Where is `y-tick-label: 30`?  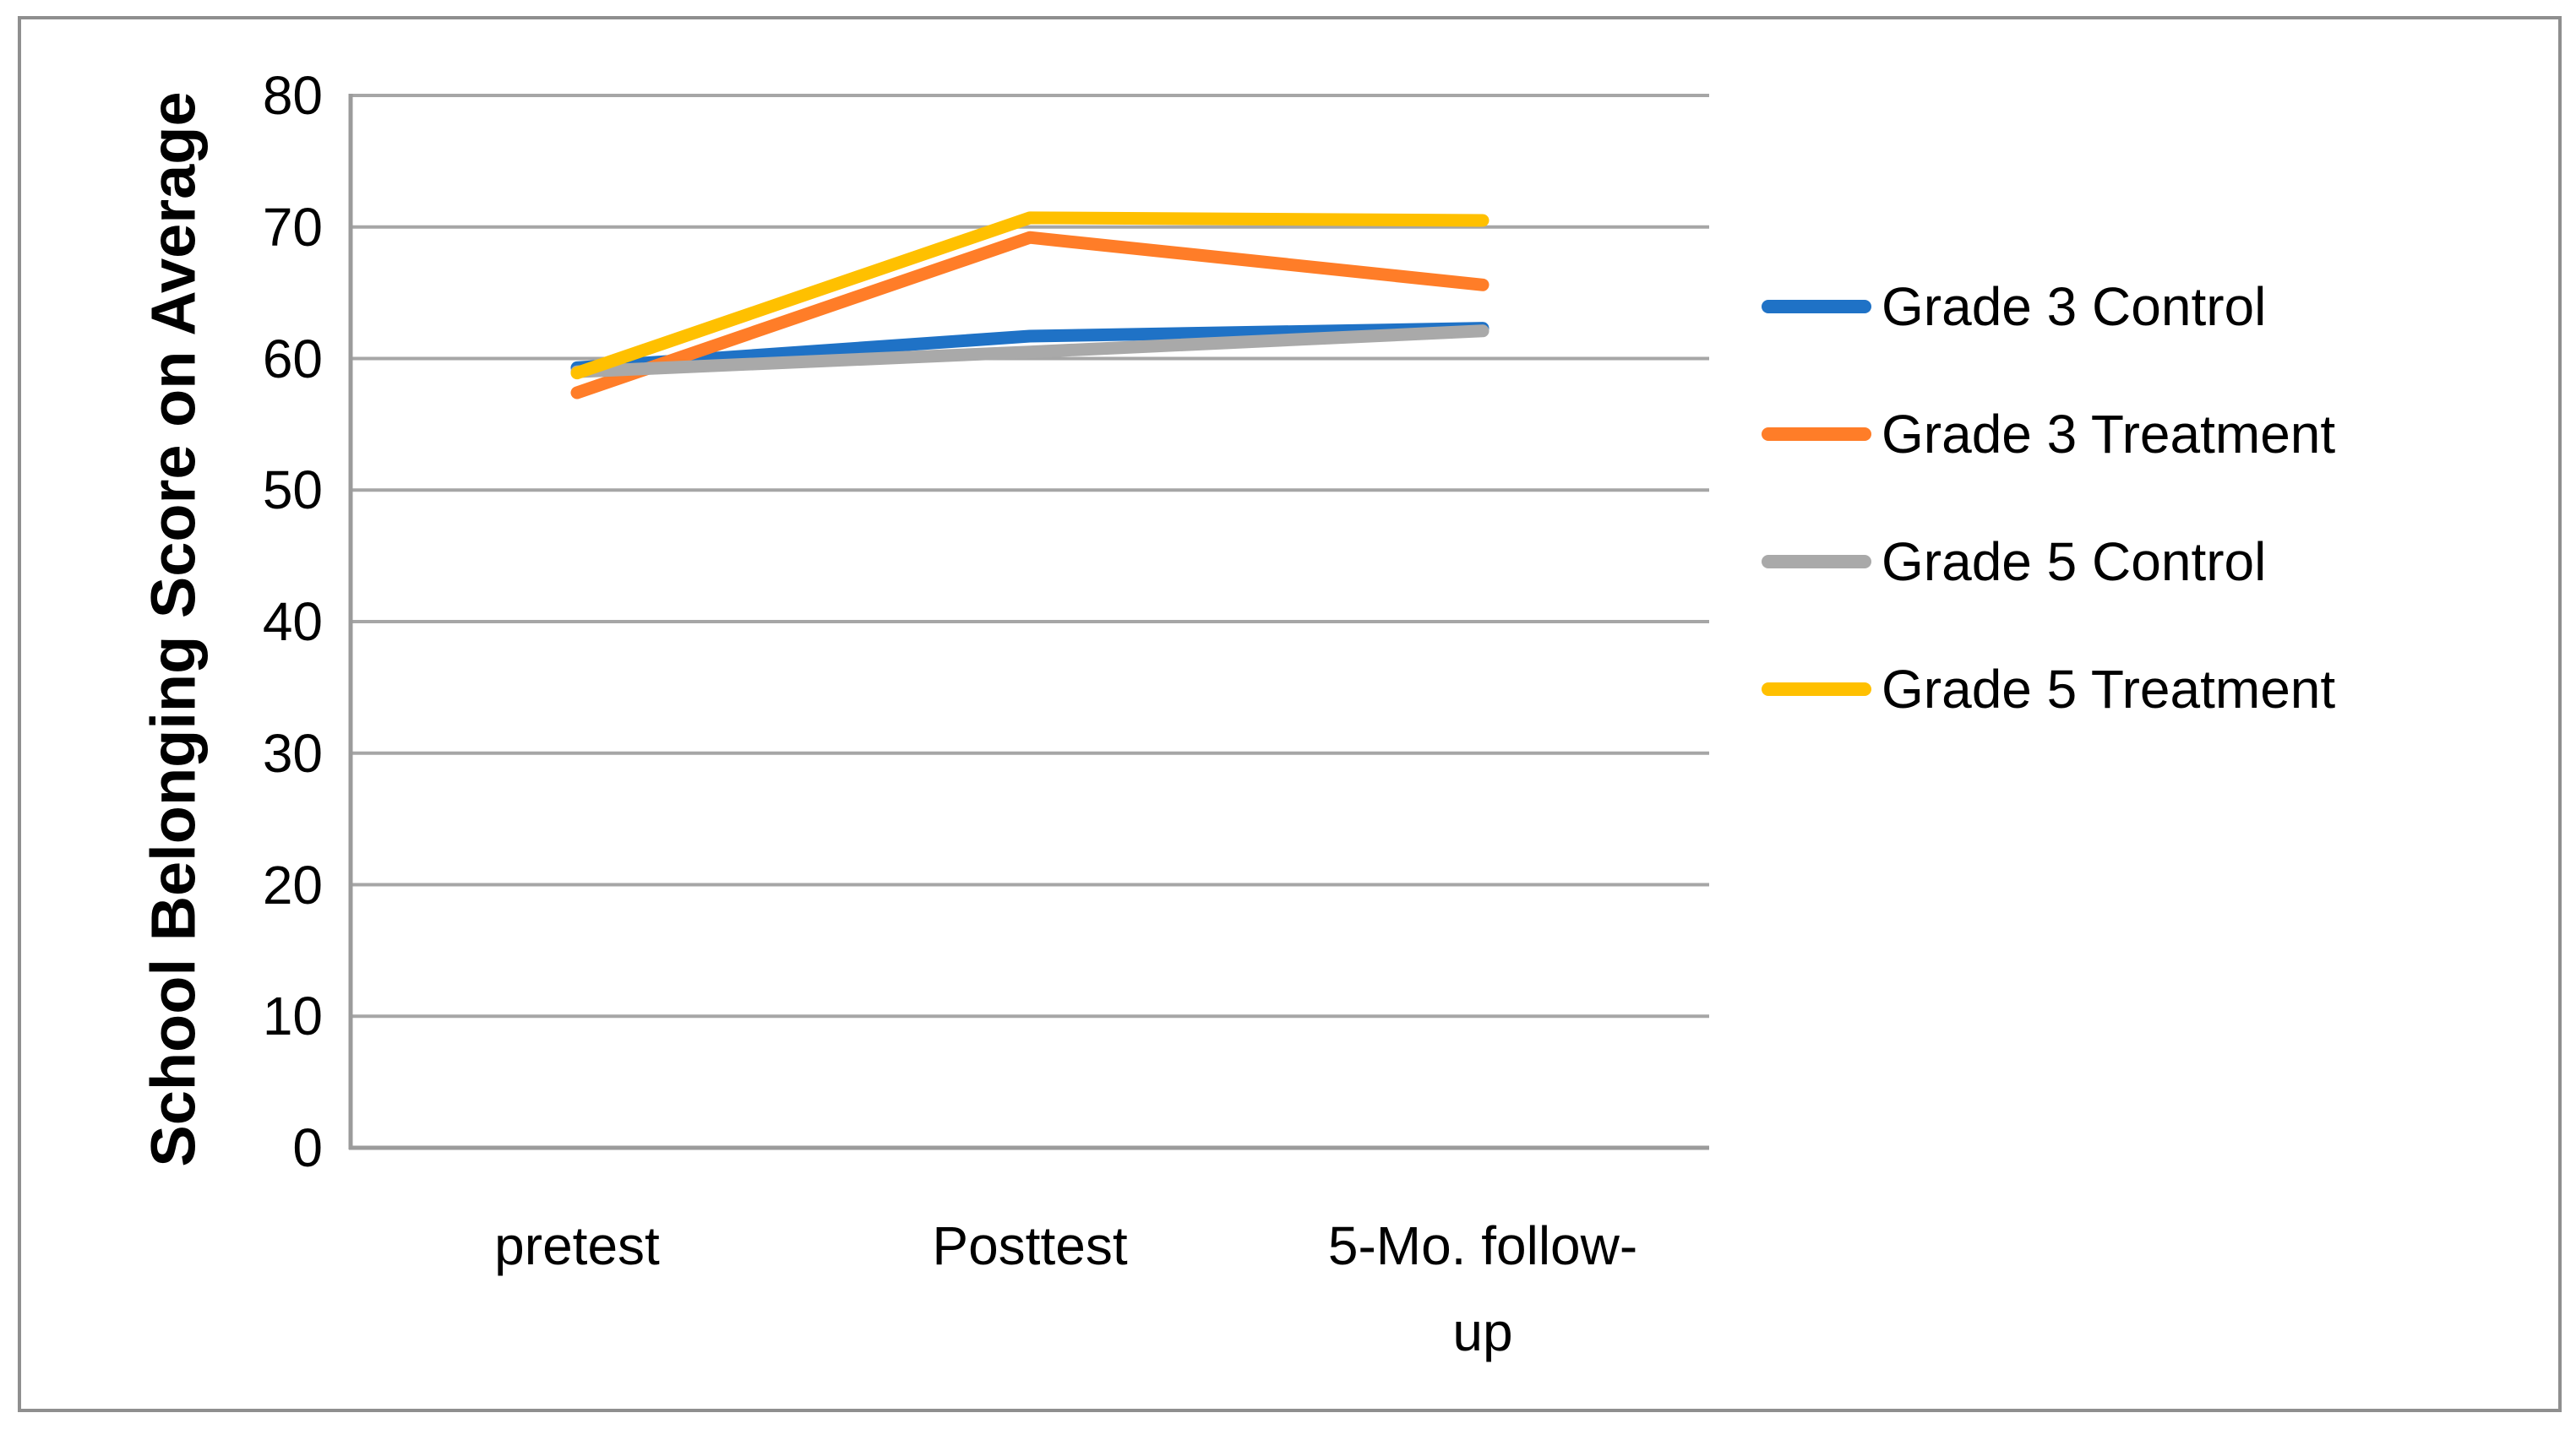 y-tick-label: 30 is located at coordinates (292, 753).